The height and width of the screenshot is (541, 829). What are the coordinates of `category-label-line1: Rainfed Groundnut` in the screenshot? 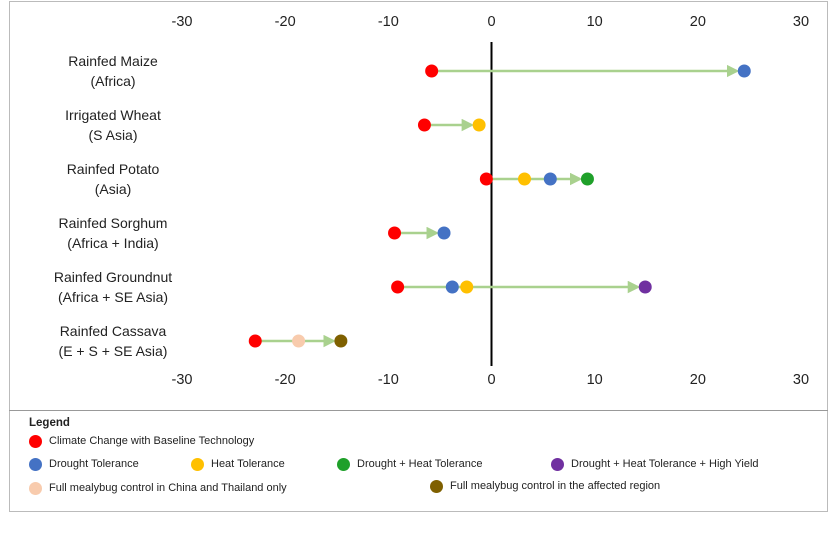 It's located at (113, 277).